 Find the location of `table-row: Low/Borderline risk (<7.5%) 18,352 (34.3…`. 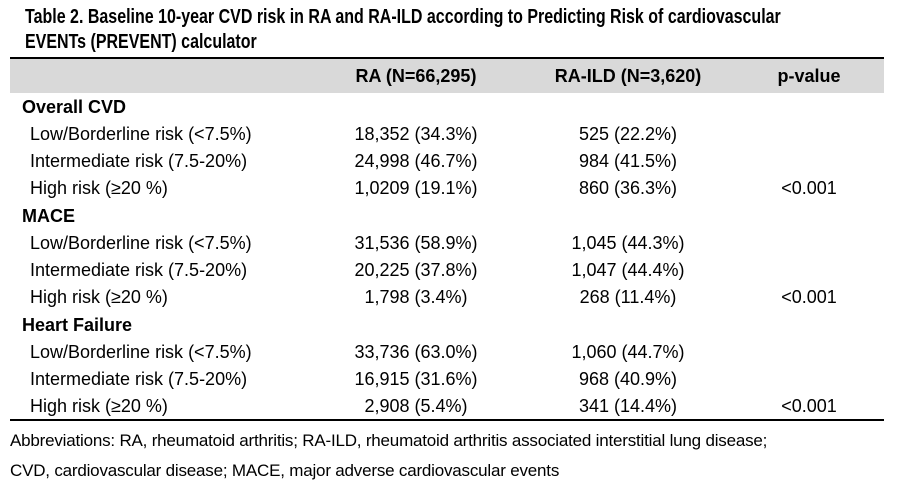

table-row: Low/Borderline risk (<7.5%) 18,352 (34.3… is located at coordinates (447, 134).